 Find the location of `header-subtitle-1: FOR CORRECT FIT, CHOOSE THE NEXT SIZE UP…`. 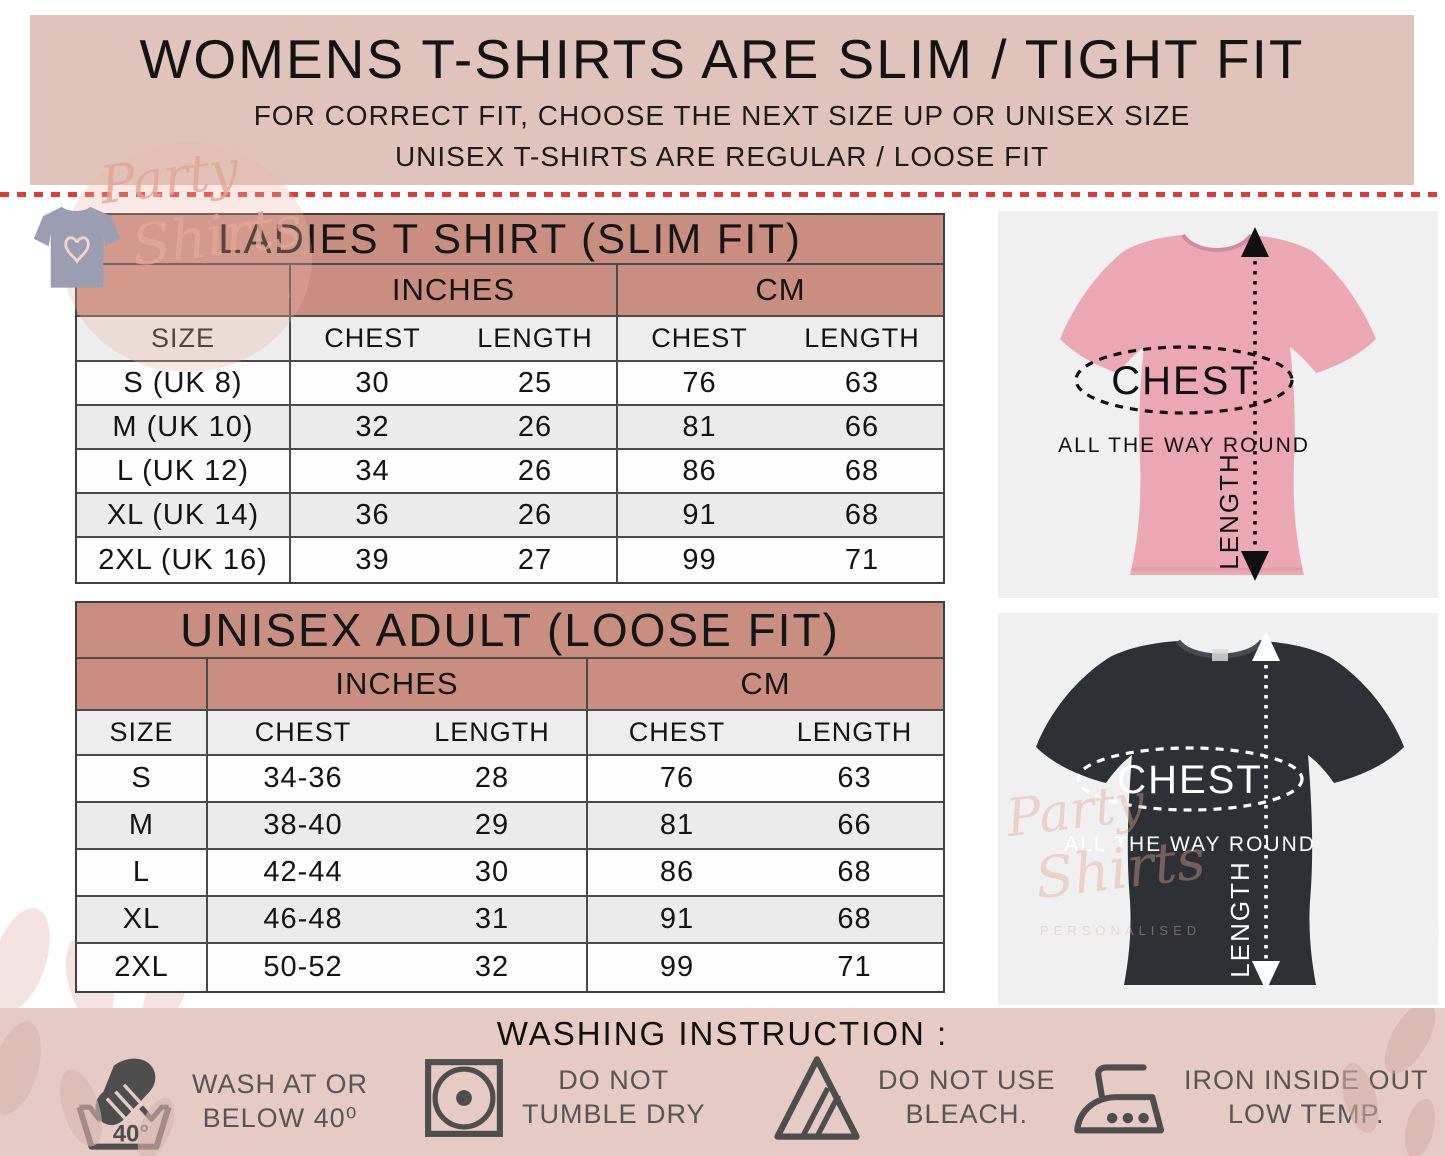

header-subtitle-1: FOR CORRECT FIT, CHOOSE THE NEXT SIZE UP… is located at coordinates (722, 115).